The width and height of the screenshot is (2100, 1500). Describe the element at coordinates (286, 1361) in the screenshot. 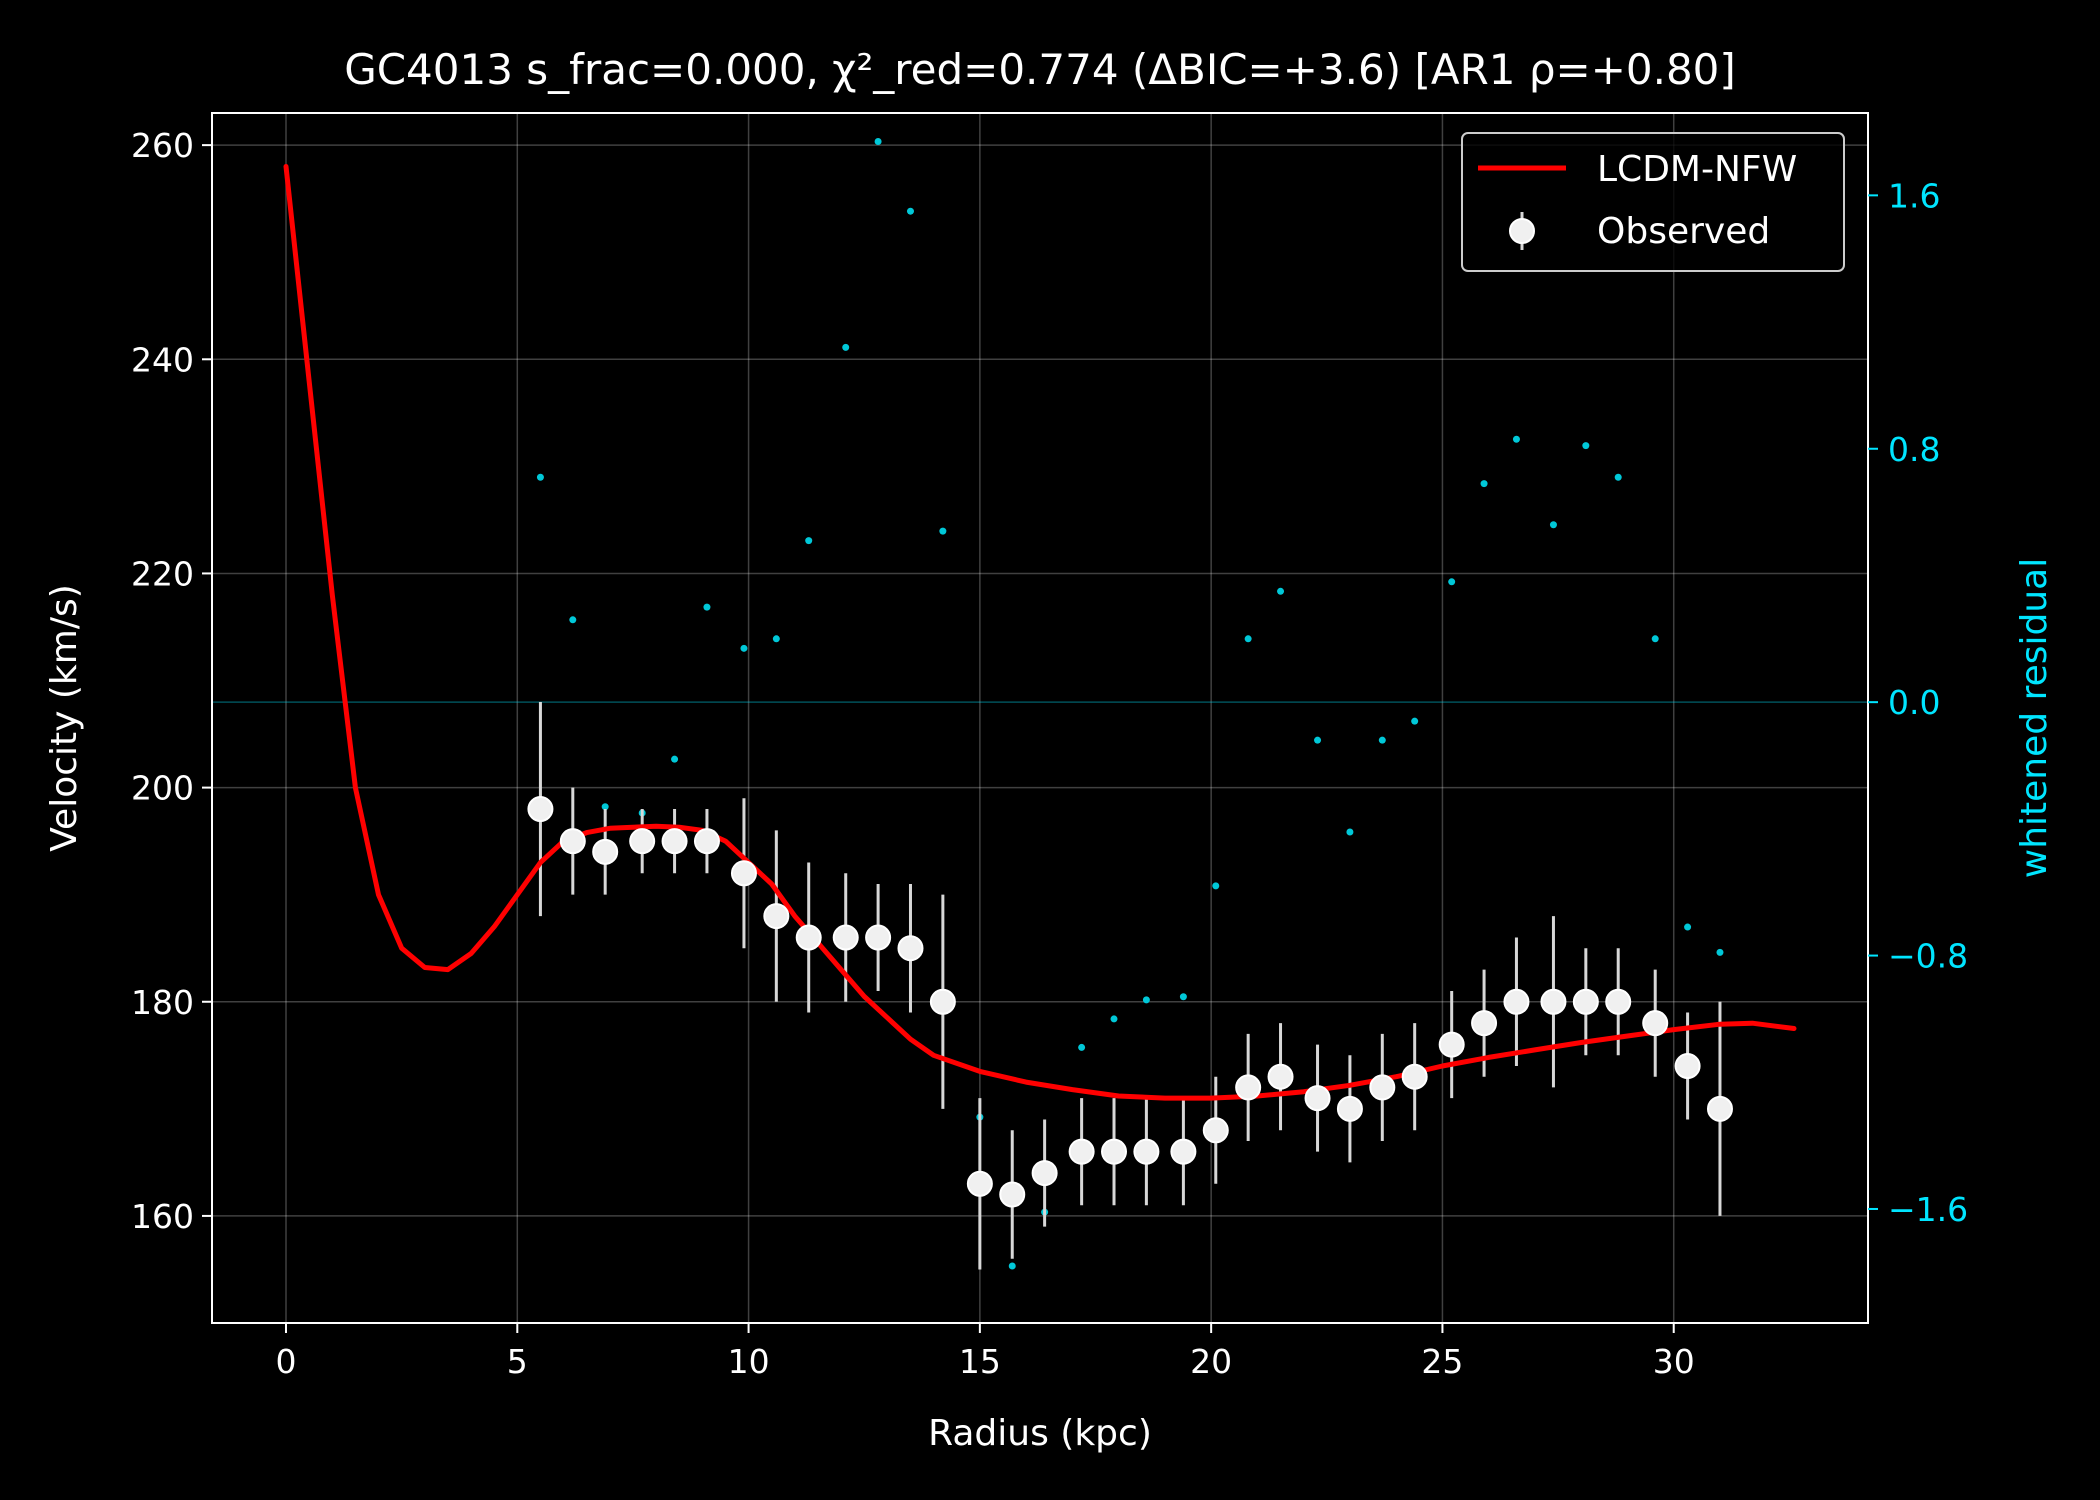

I see `x-tick-label: 0` at that location.